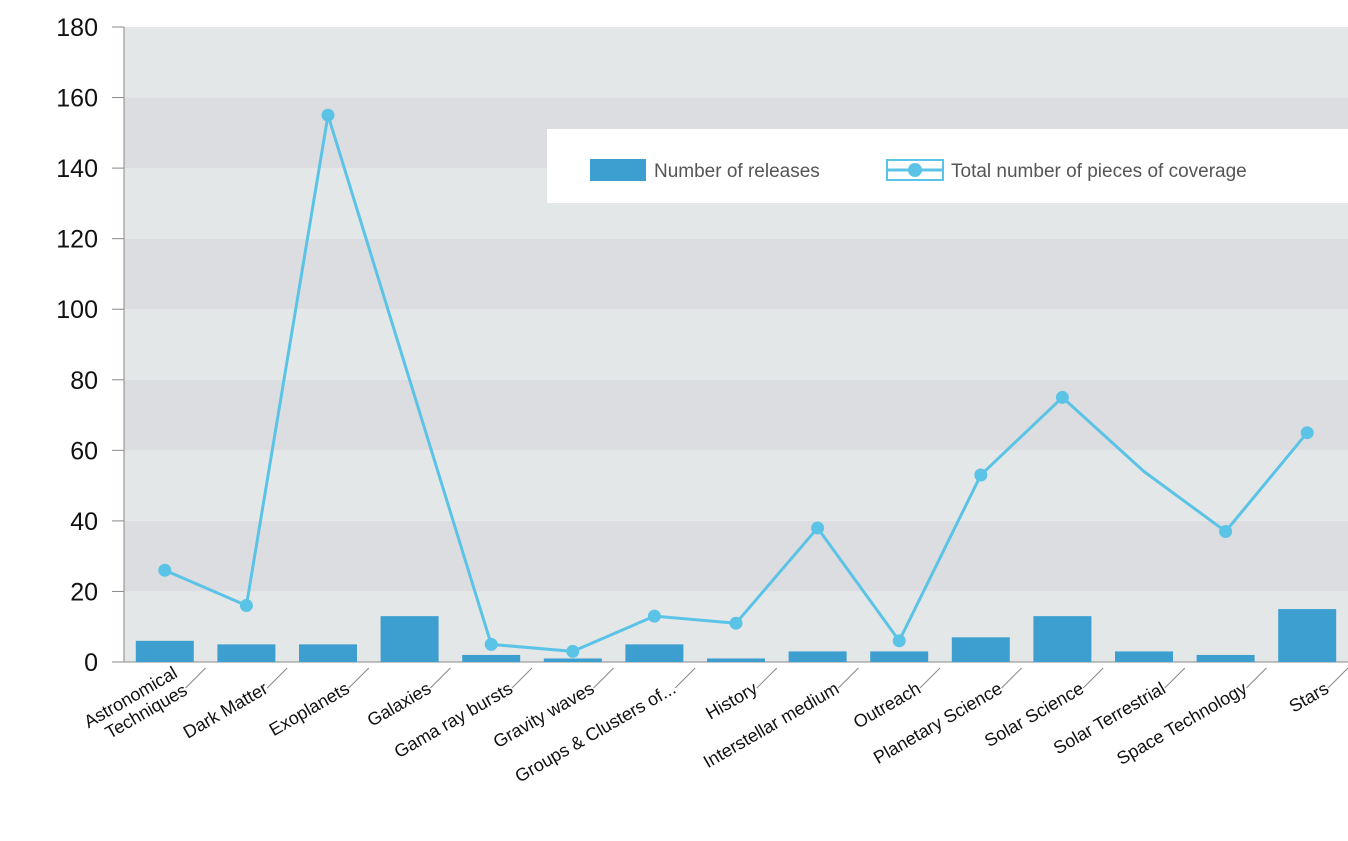  Describe the element at coordinates (737, 171) in the screenshot. I see `legend-label-releases: Number of releases` at that location.